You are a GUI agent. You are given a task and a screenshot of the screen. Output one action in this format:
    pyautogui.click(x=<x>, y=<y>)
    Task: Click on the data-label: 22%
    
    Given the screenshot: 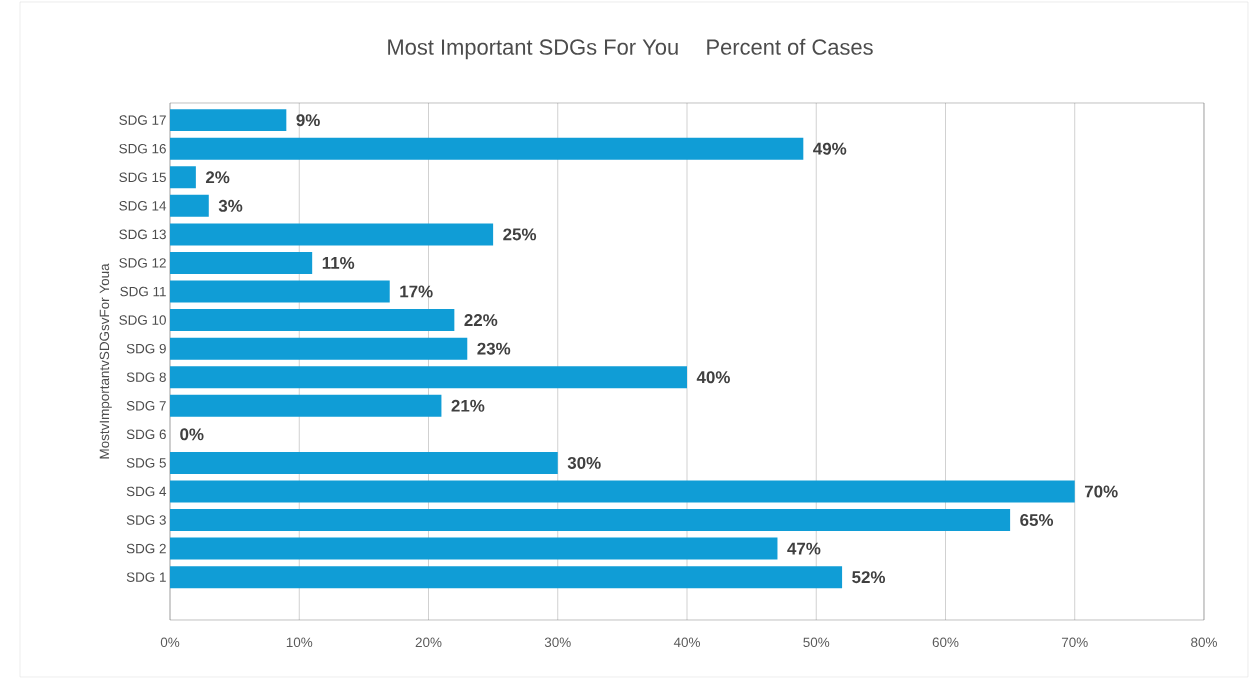 What is the action you would take?
    pyautogui.click(x=481, y=320)
    